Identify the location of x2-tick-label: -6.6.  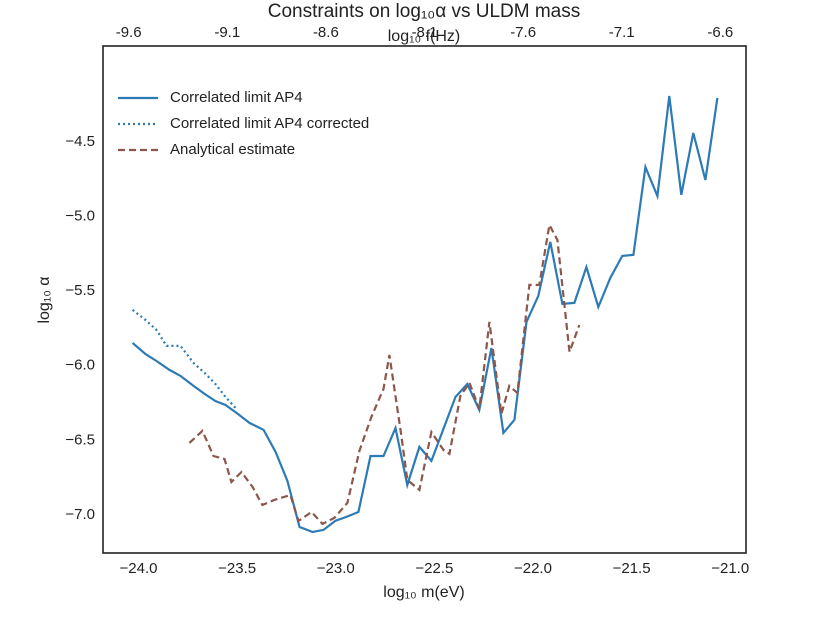
(720, 32).